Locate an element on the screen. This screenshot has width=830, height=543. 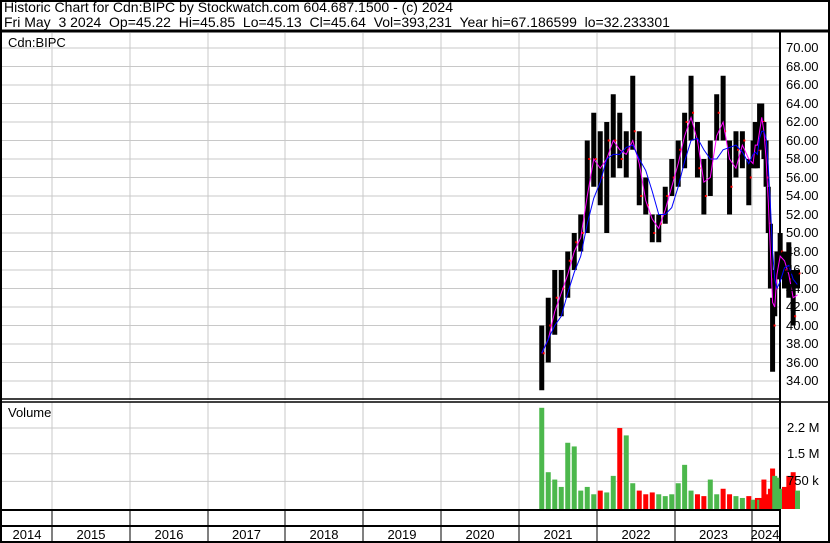
price-axis-label: 54.00 is located at coordinates (802, 195).